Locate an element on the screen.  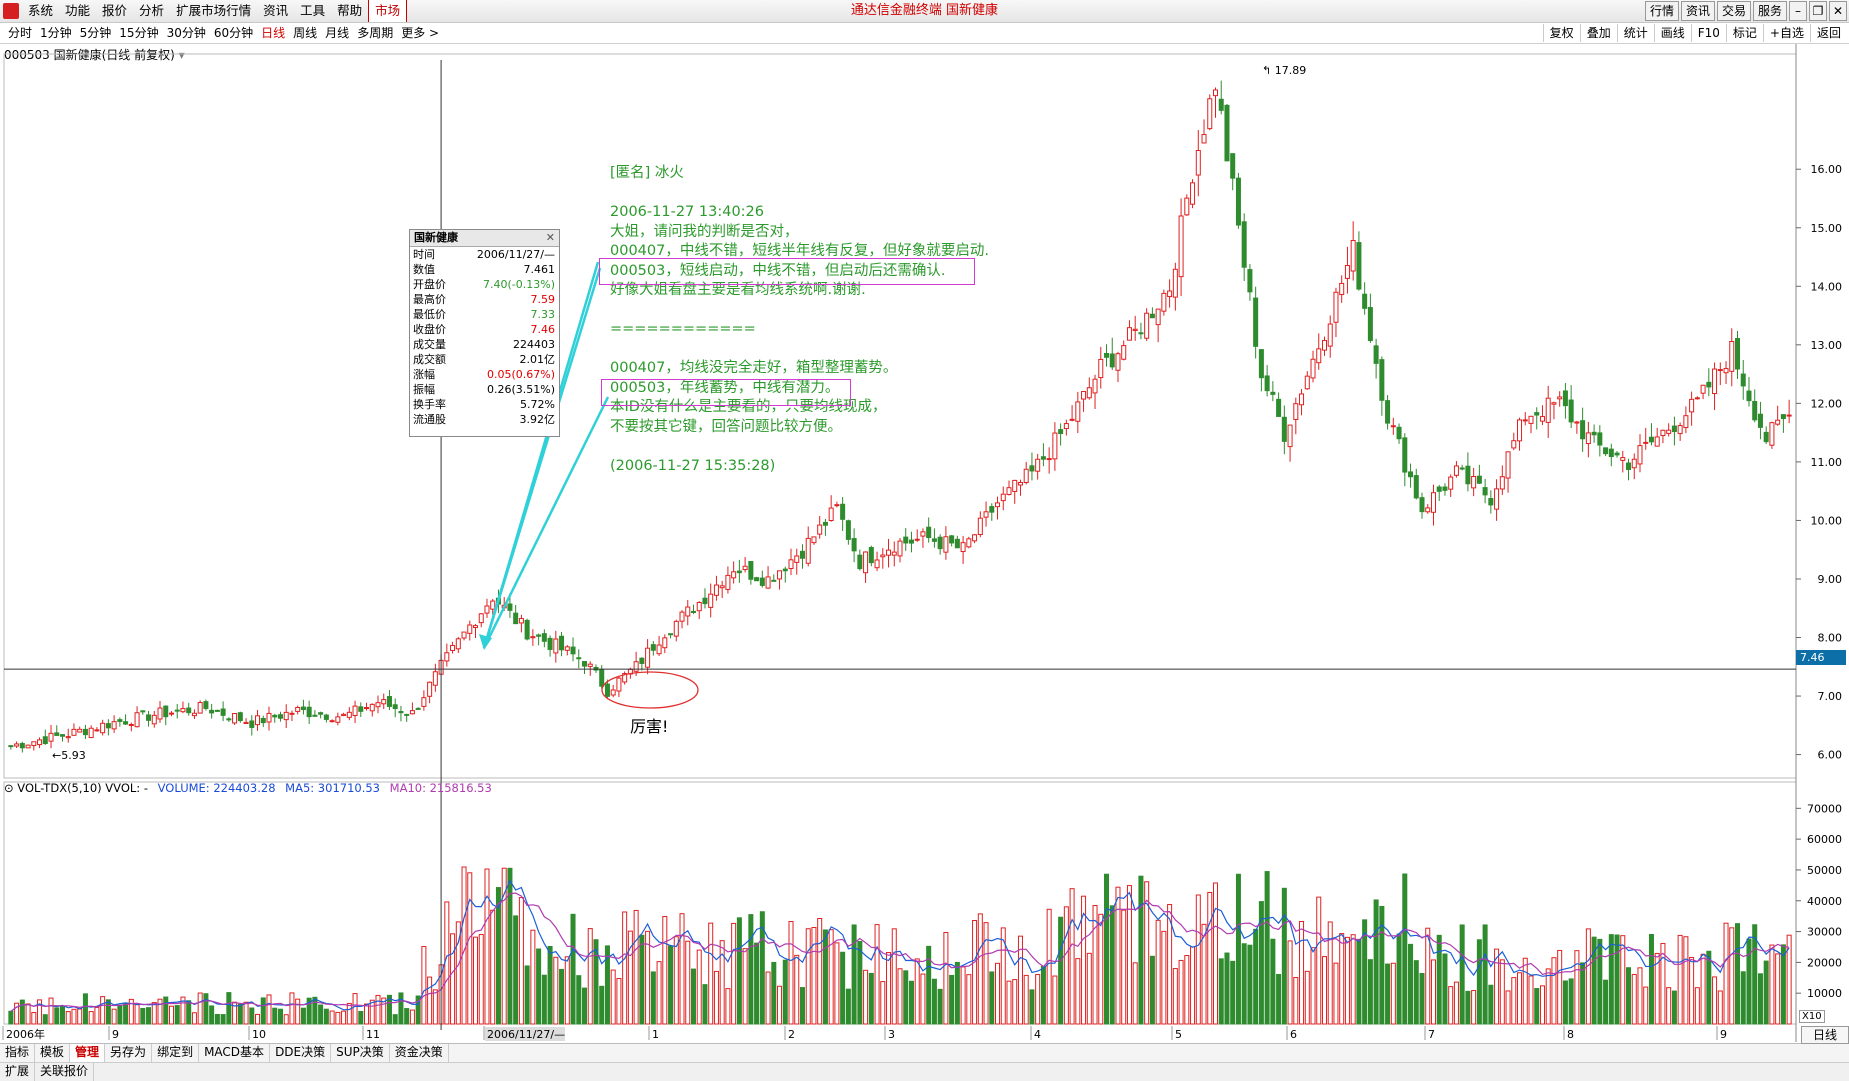
collapse-icon: ⊙ is located at coordinates (9, 788).